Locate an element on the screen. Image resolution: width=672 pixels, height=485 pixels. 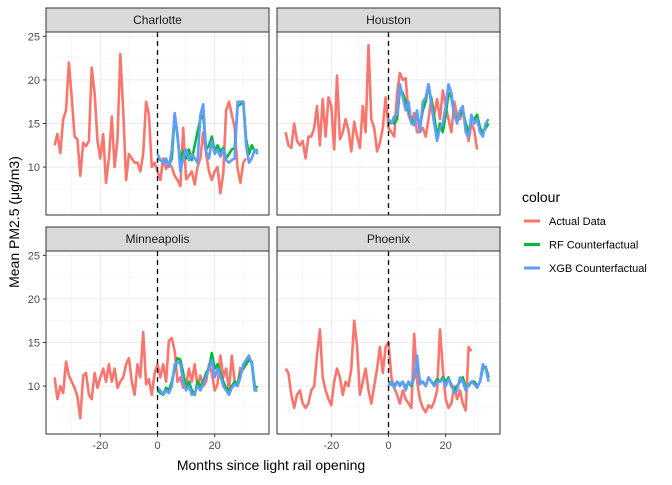
strip-title: Minneapolis is located at coordinates (157, 239).